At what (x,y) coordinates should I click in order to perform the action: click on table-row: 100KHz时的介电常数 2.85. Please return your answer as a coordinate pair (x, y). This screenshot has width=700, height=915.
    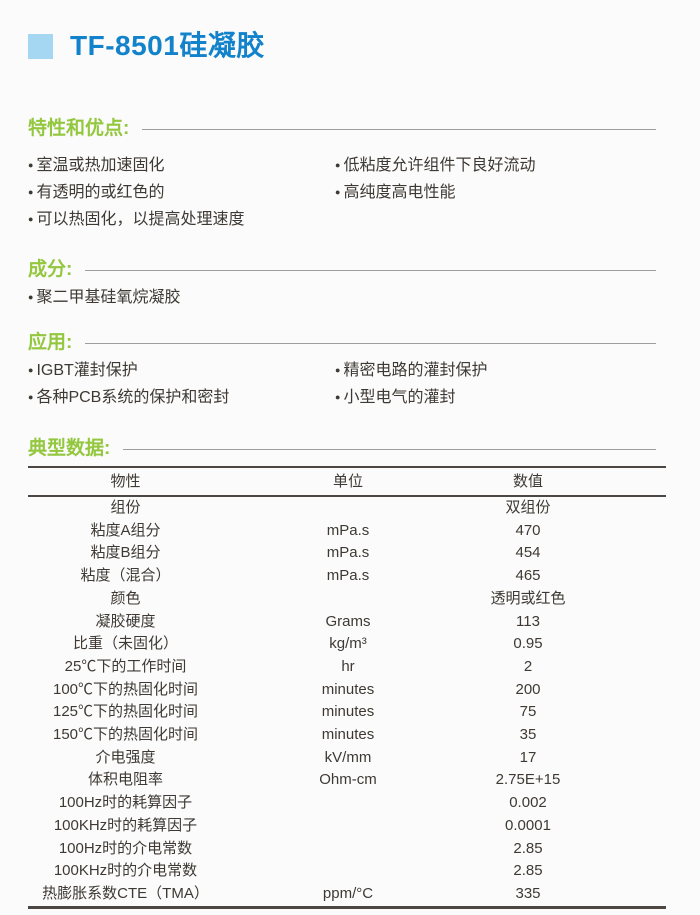
    Looking at the image, I should click on (347, 871).